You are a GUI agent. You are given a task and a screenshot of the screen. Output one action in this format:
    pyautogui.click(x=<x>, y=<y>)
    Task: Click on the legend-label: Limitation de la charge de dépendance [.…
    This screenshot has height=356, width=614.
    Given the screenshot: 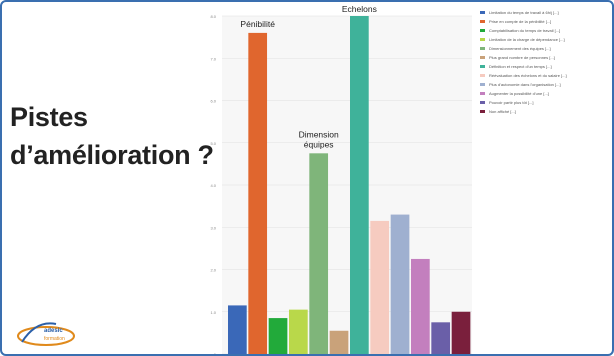 What is the action you would take?
    pyautogui.click(x=527, y=39)
    